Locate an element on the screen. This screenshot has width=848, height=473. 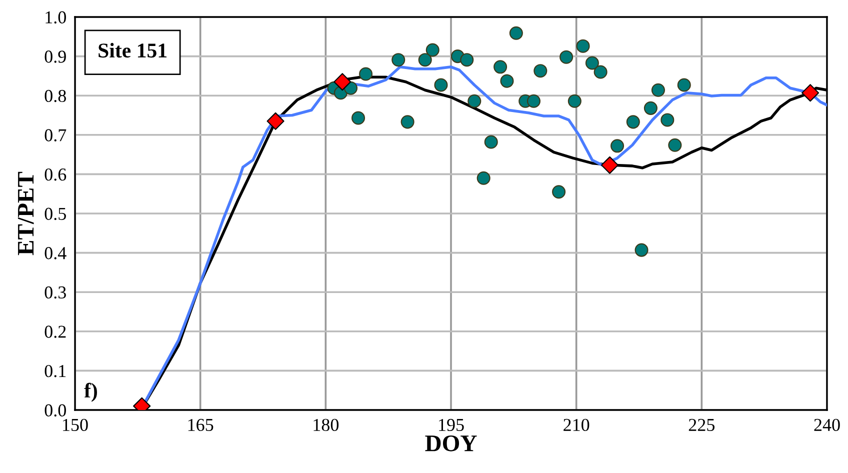
y-tick-label: 0.6 is located at coordinates (55, 174).